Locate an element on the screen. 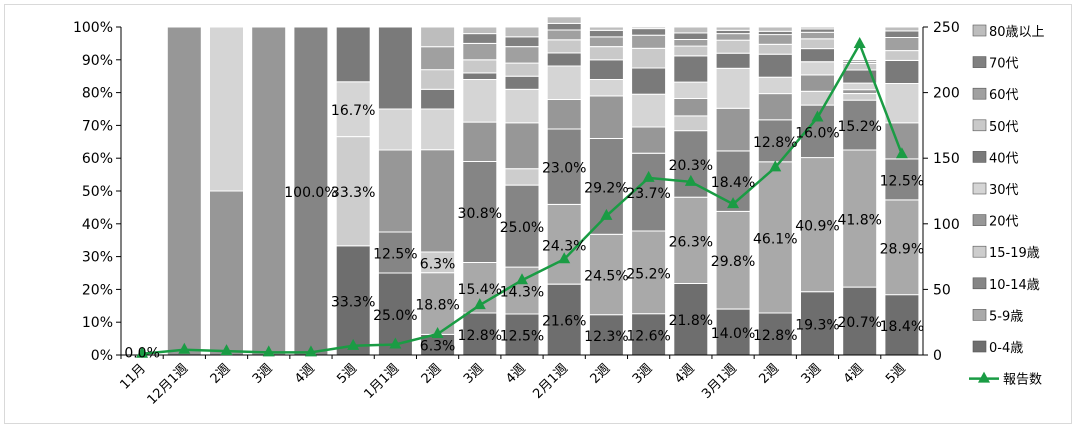 This screenshot has height=428, width=1076. left-tick-label: 90% is located at coordinates (97, 61).